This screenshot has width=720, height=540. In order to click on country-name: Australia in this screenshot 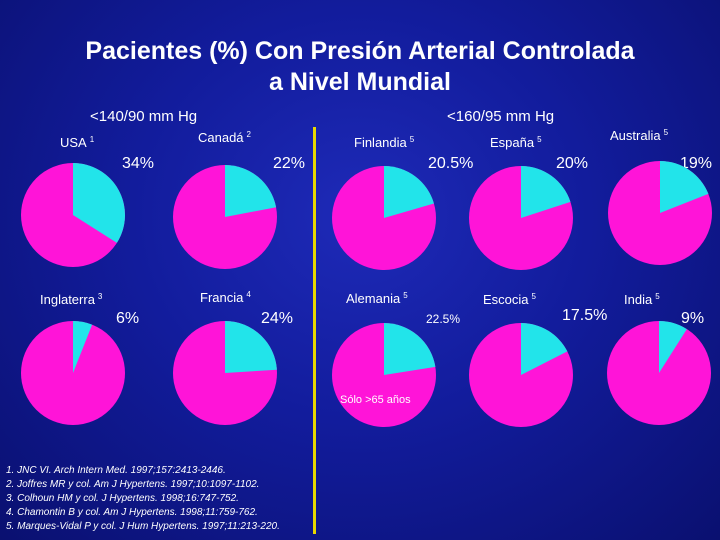, I will do `click(635, 135)`.